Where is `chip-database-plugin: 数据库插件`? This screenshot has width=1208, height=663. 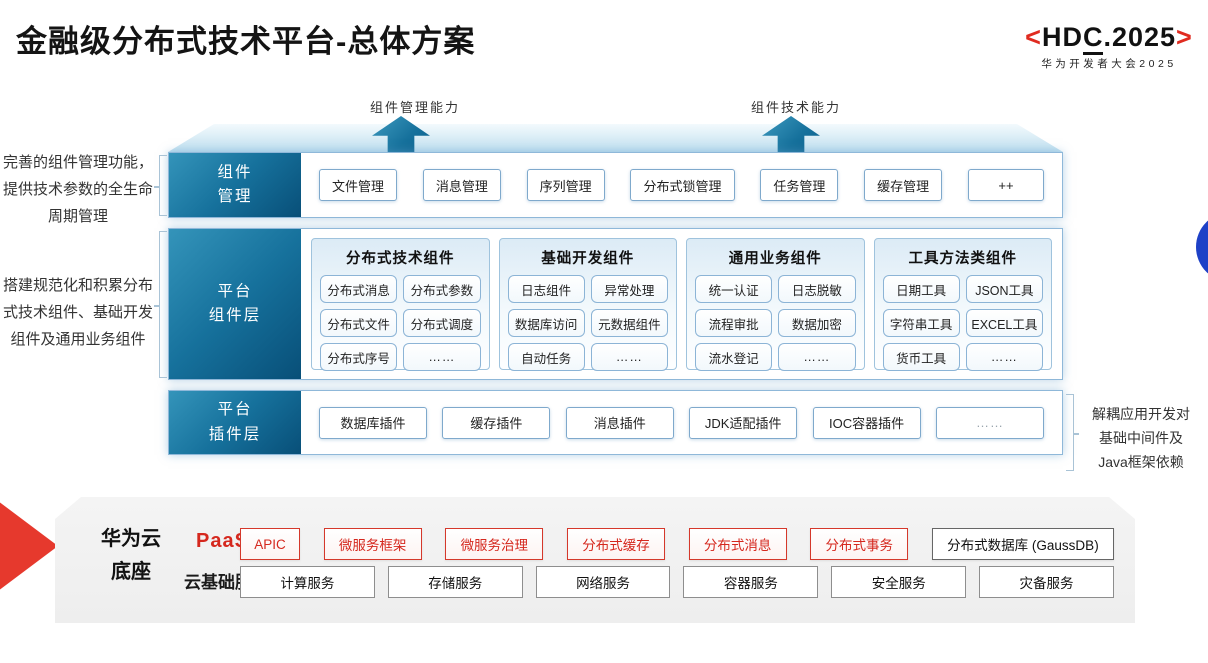 chip-database-plugin: 数据库插件 is located at coordinates (373, 422).